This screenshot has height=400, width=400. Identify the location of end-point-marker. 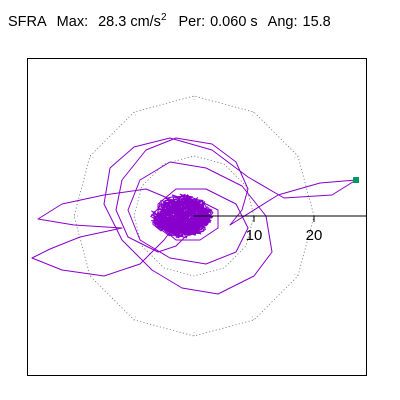
(356, 180).